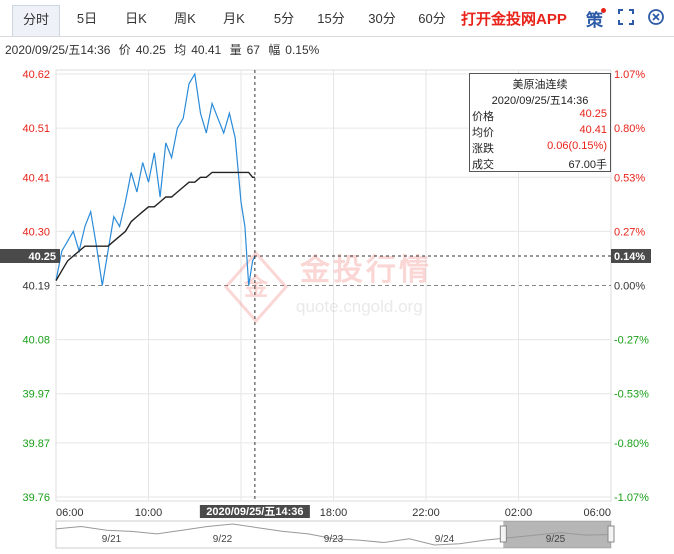  I want to click on percent-tick-label: 0.53%, so click(629, 178).